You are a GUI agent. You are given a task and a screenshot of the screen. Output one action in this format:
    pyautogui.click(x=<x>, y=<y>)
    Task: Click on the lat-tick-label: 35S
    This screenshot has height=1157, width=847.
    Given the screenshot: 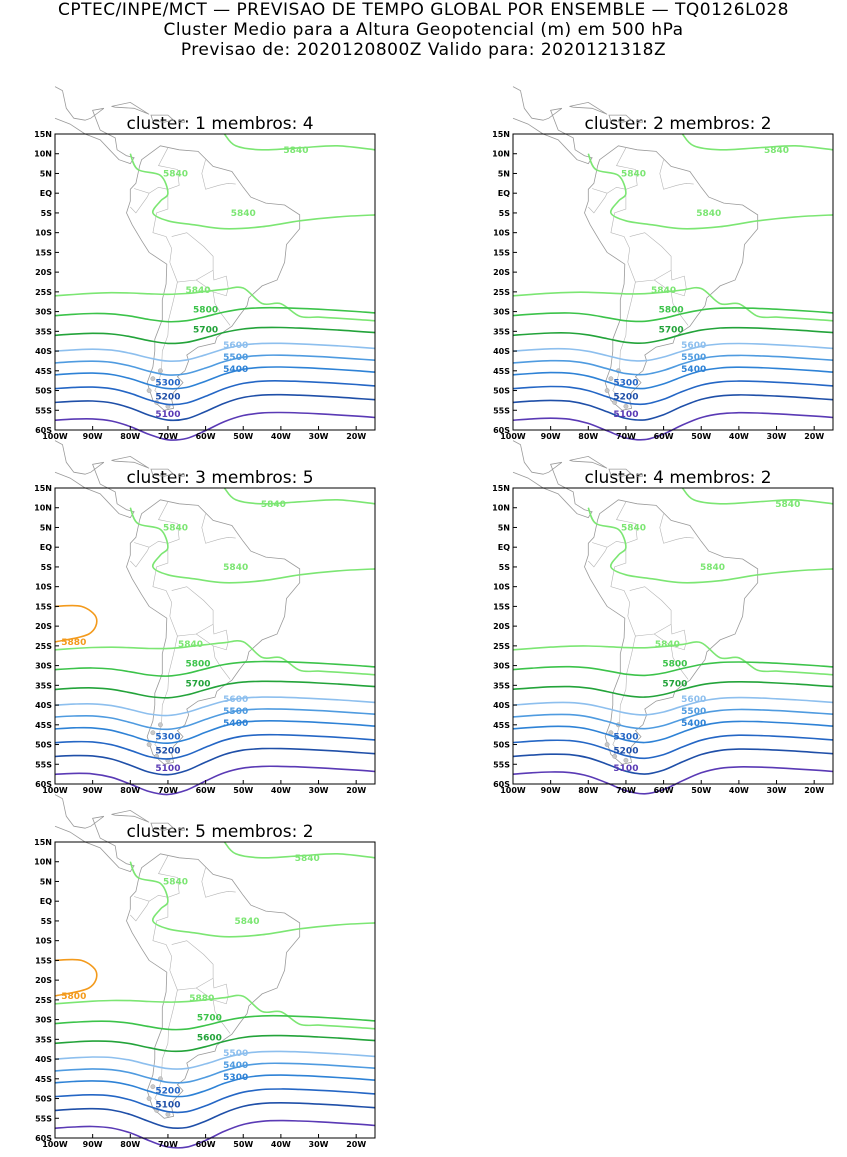 What is the action you would take?
    pyautogui.click(x=43, y=331)
    